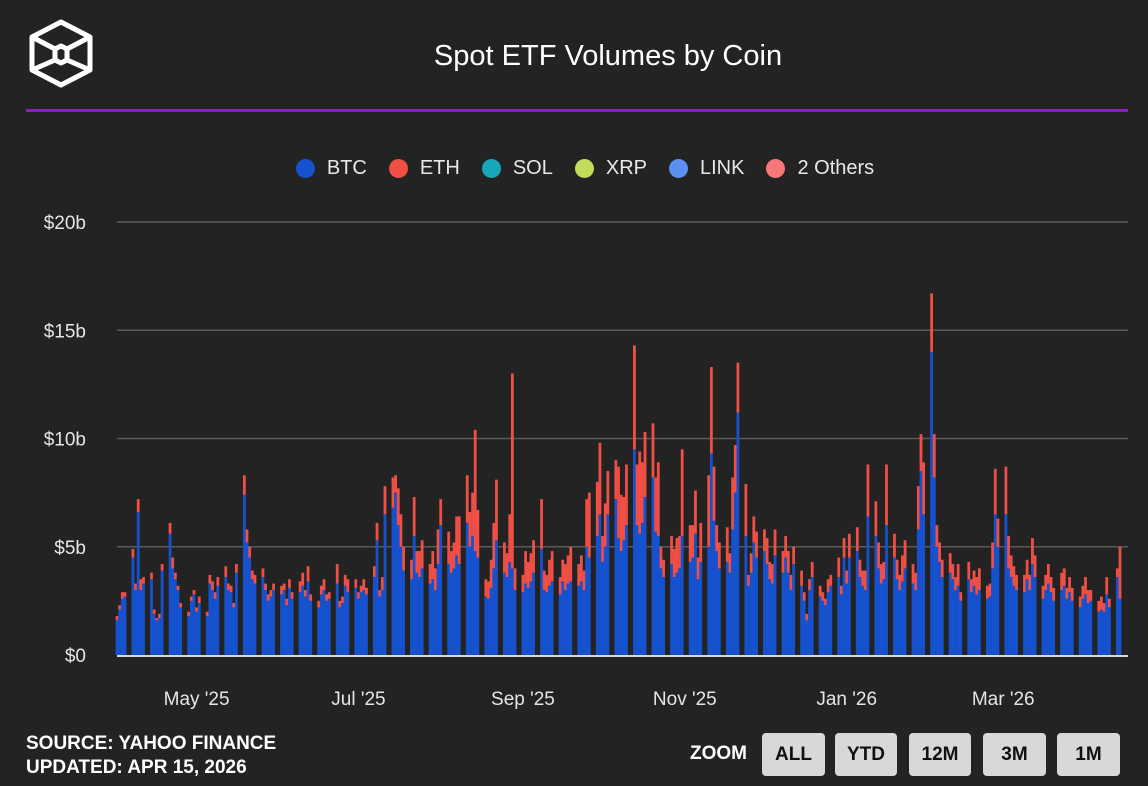  Describe the element at coordinates (331, 168) in the screenshot. I see `legend-item-btc: BTC` at that location.